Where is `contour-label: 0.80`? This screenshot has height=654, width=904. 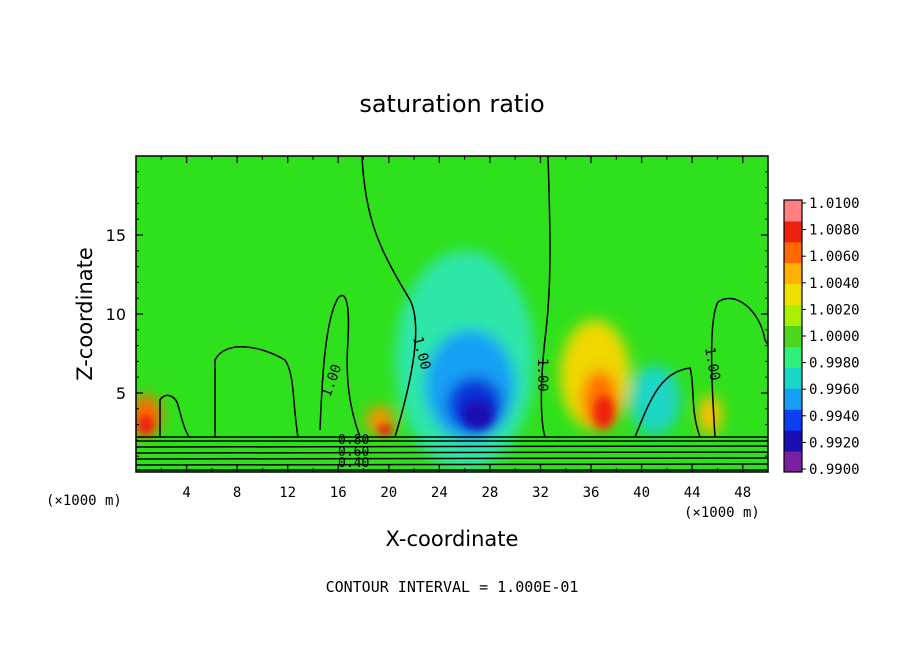
contour-label: 0.80 is located at coordinates (353, 440).